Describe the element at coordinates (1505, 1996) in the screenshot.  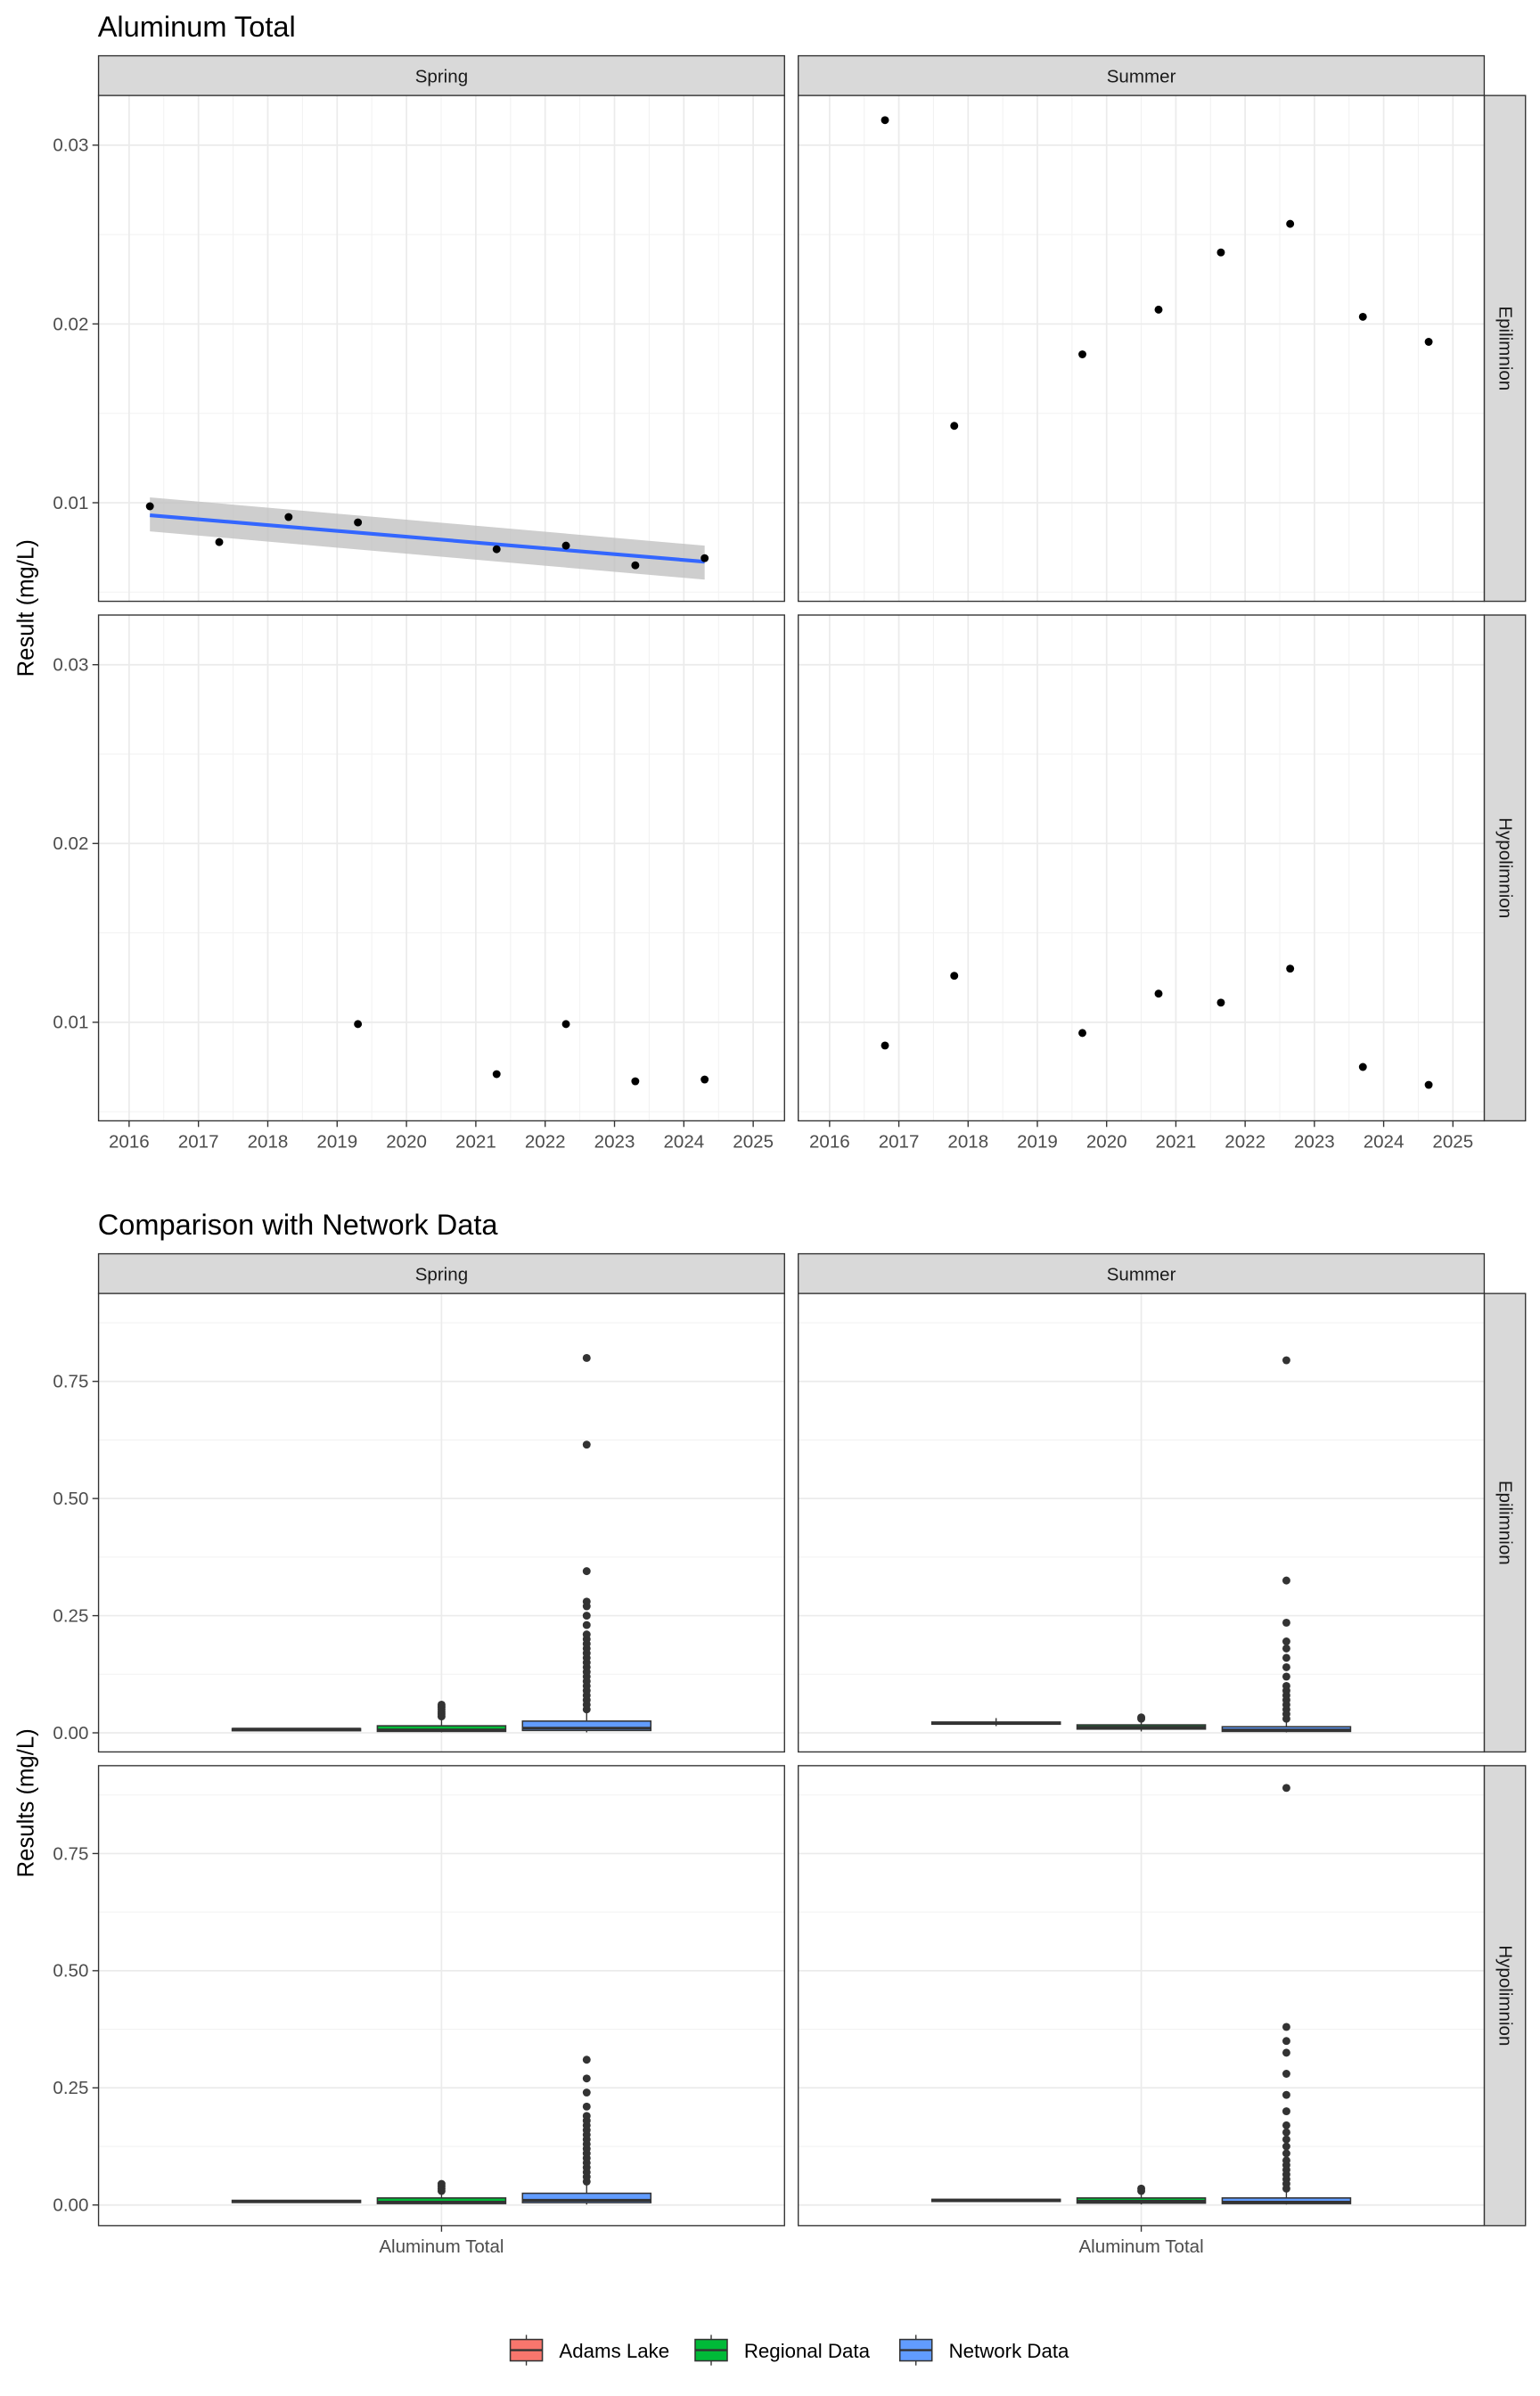
I see `boxplot-row-strip-label-hypolimnion: Hypolimnion` at that location.